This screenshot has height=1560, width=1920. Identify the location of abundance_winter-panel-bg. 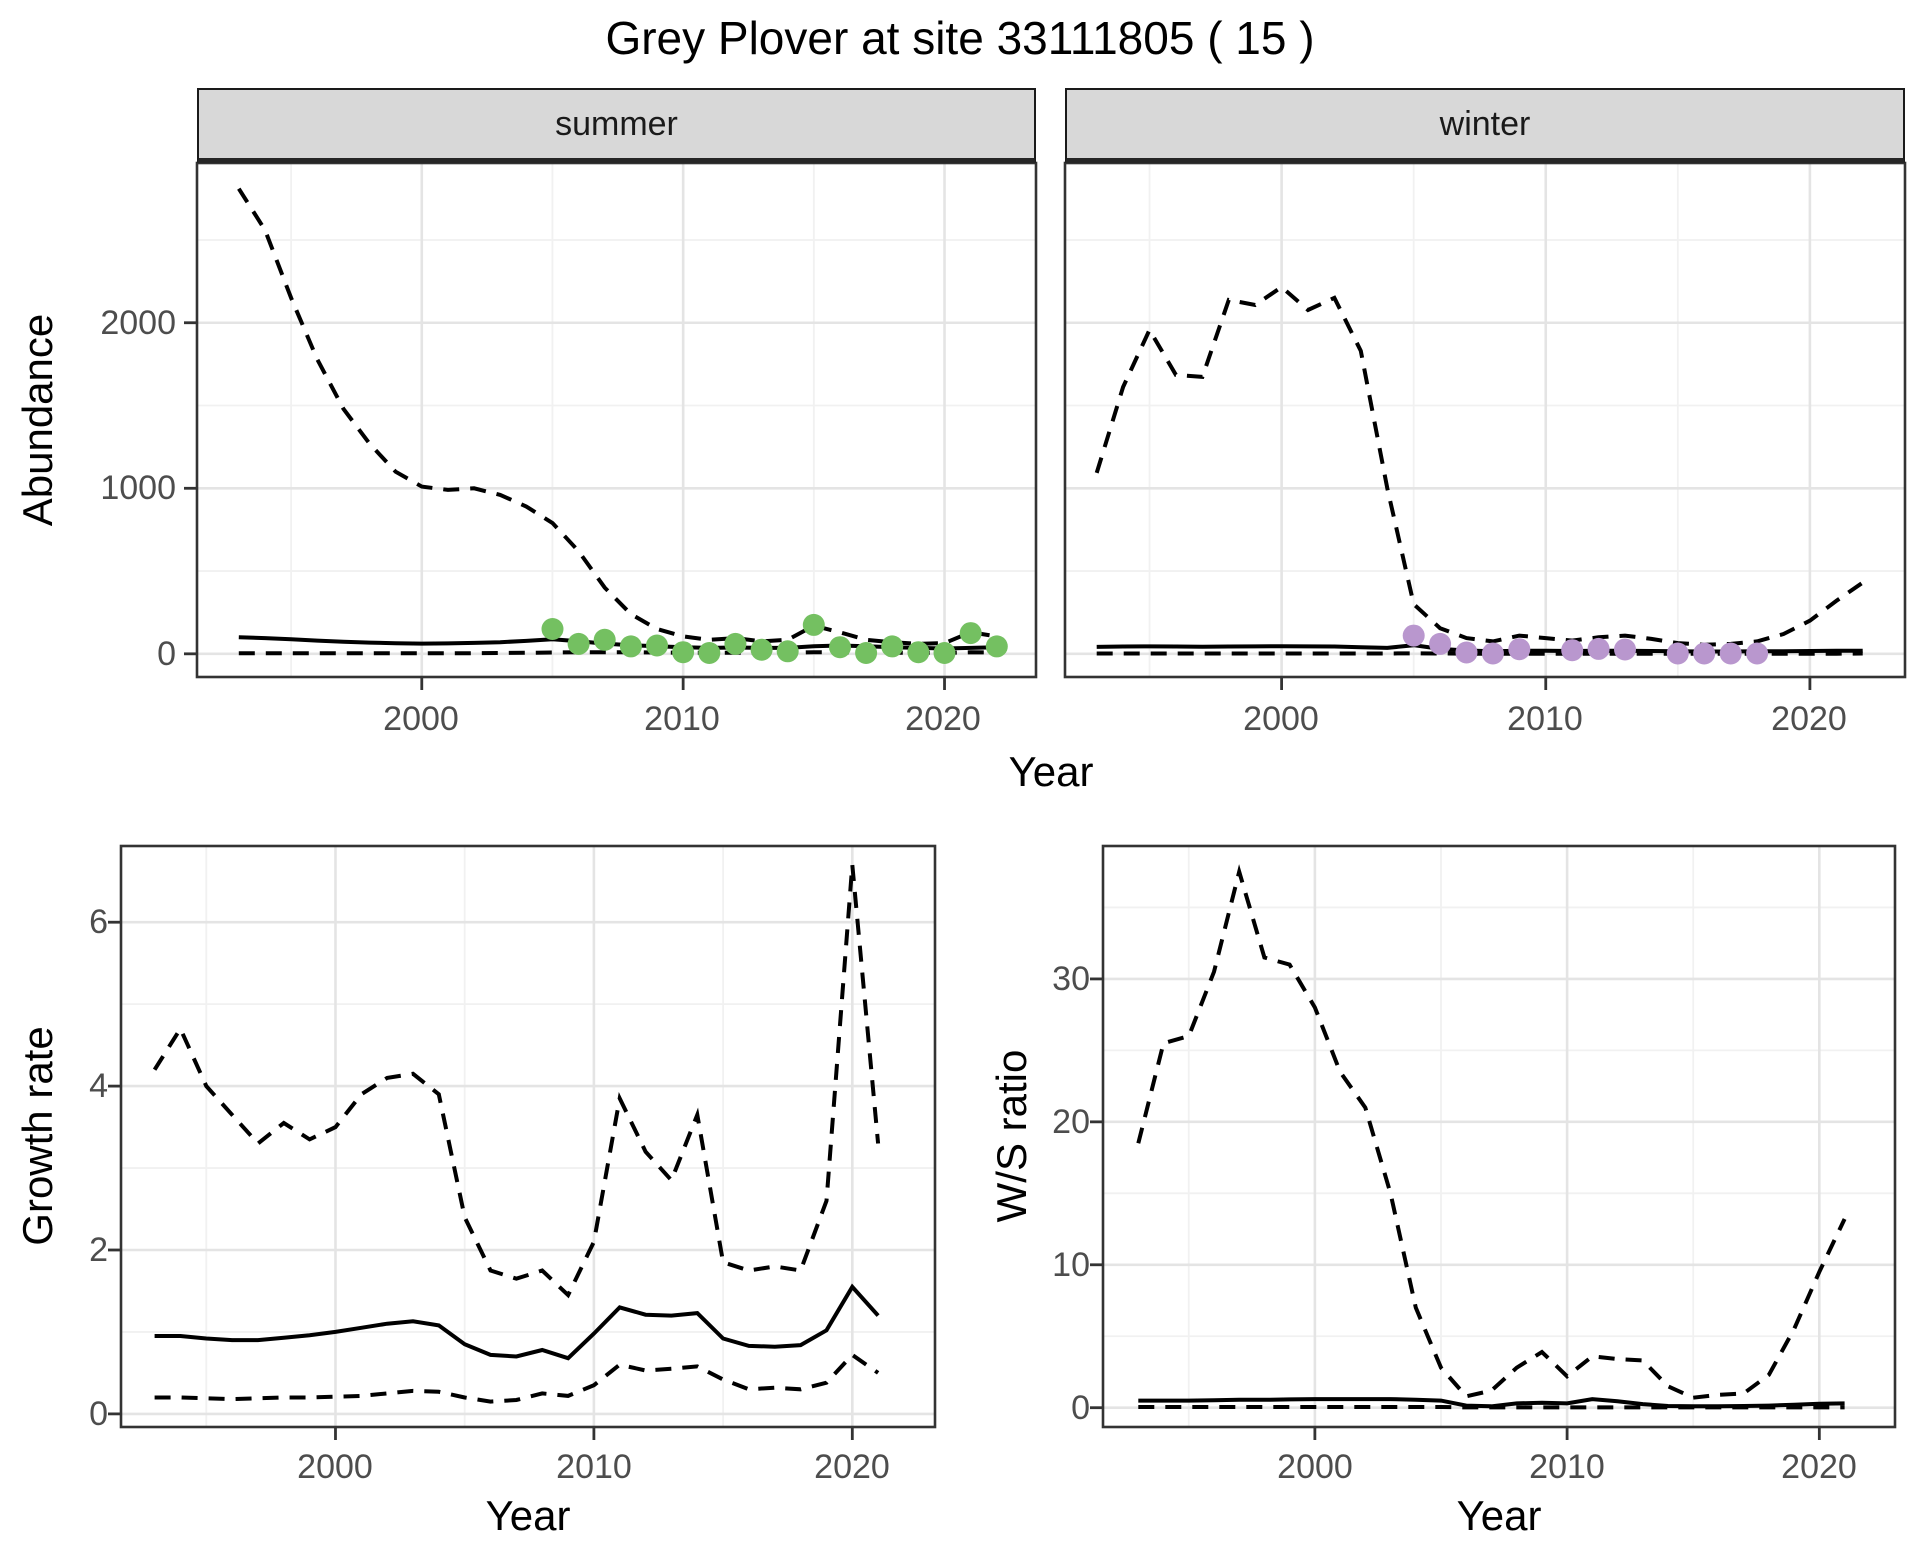
(1485, 420).